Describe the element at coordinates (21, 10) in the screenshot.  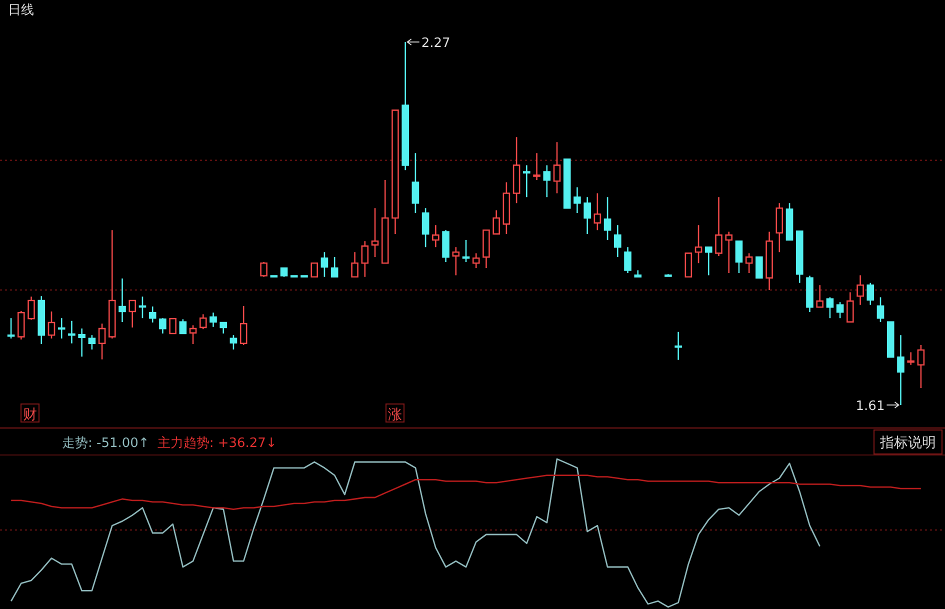
I see `chart-title: 日线` at that location.